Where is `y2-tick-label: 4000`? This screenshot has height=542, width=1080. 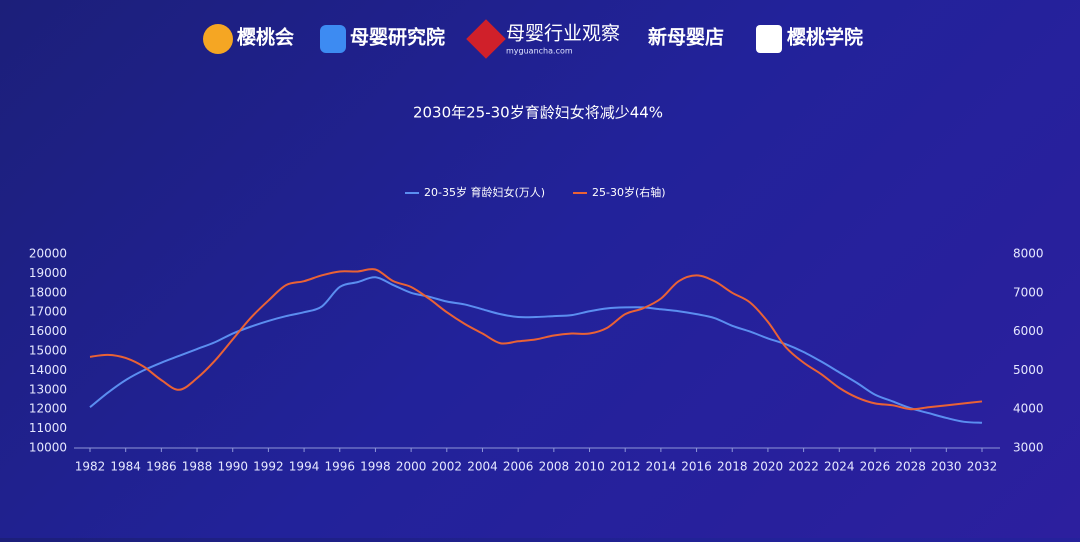 y2-tick-label: 4000 is located at coordinates (1028, 409).